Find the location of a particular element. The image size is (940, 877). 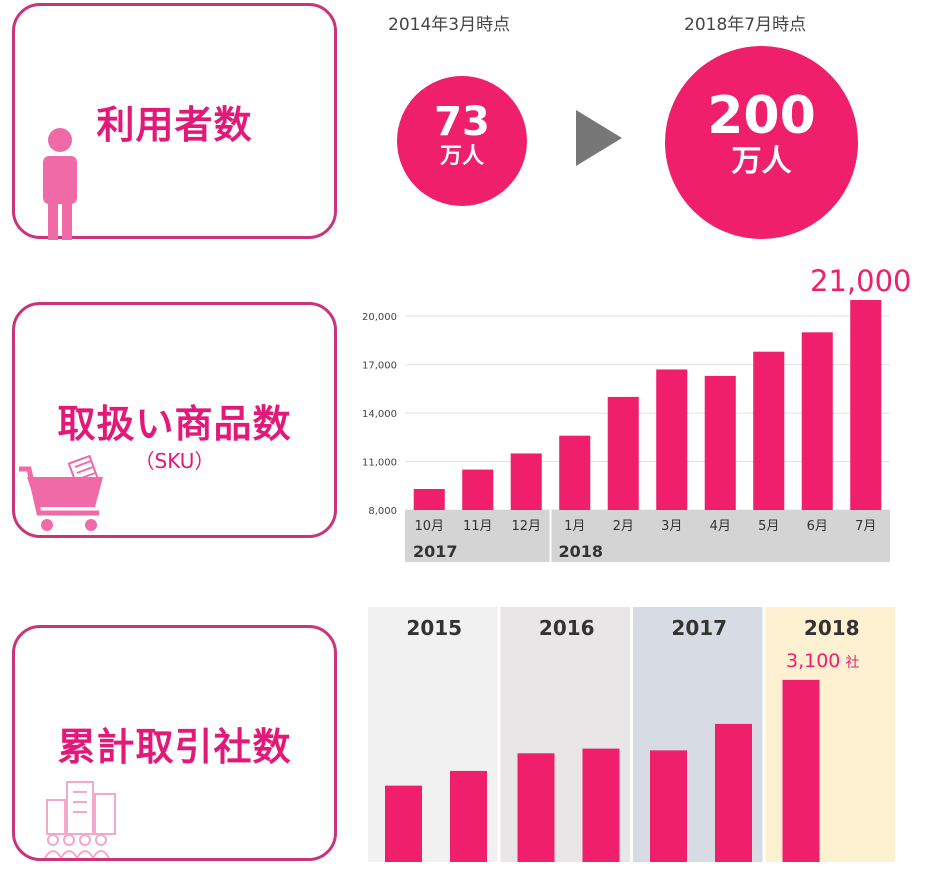

x-tick-label: 2月 is located at coordinates (623, 526).